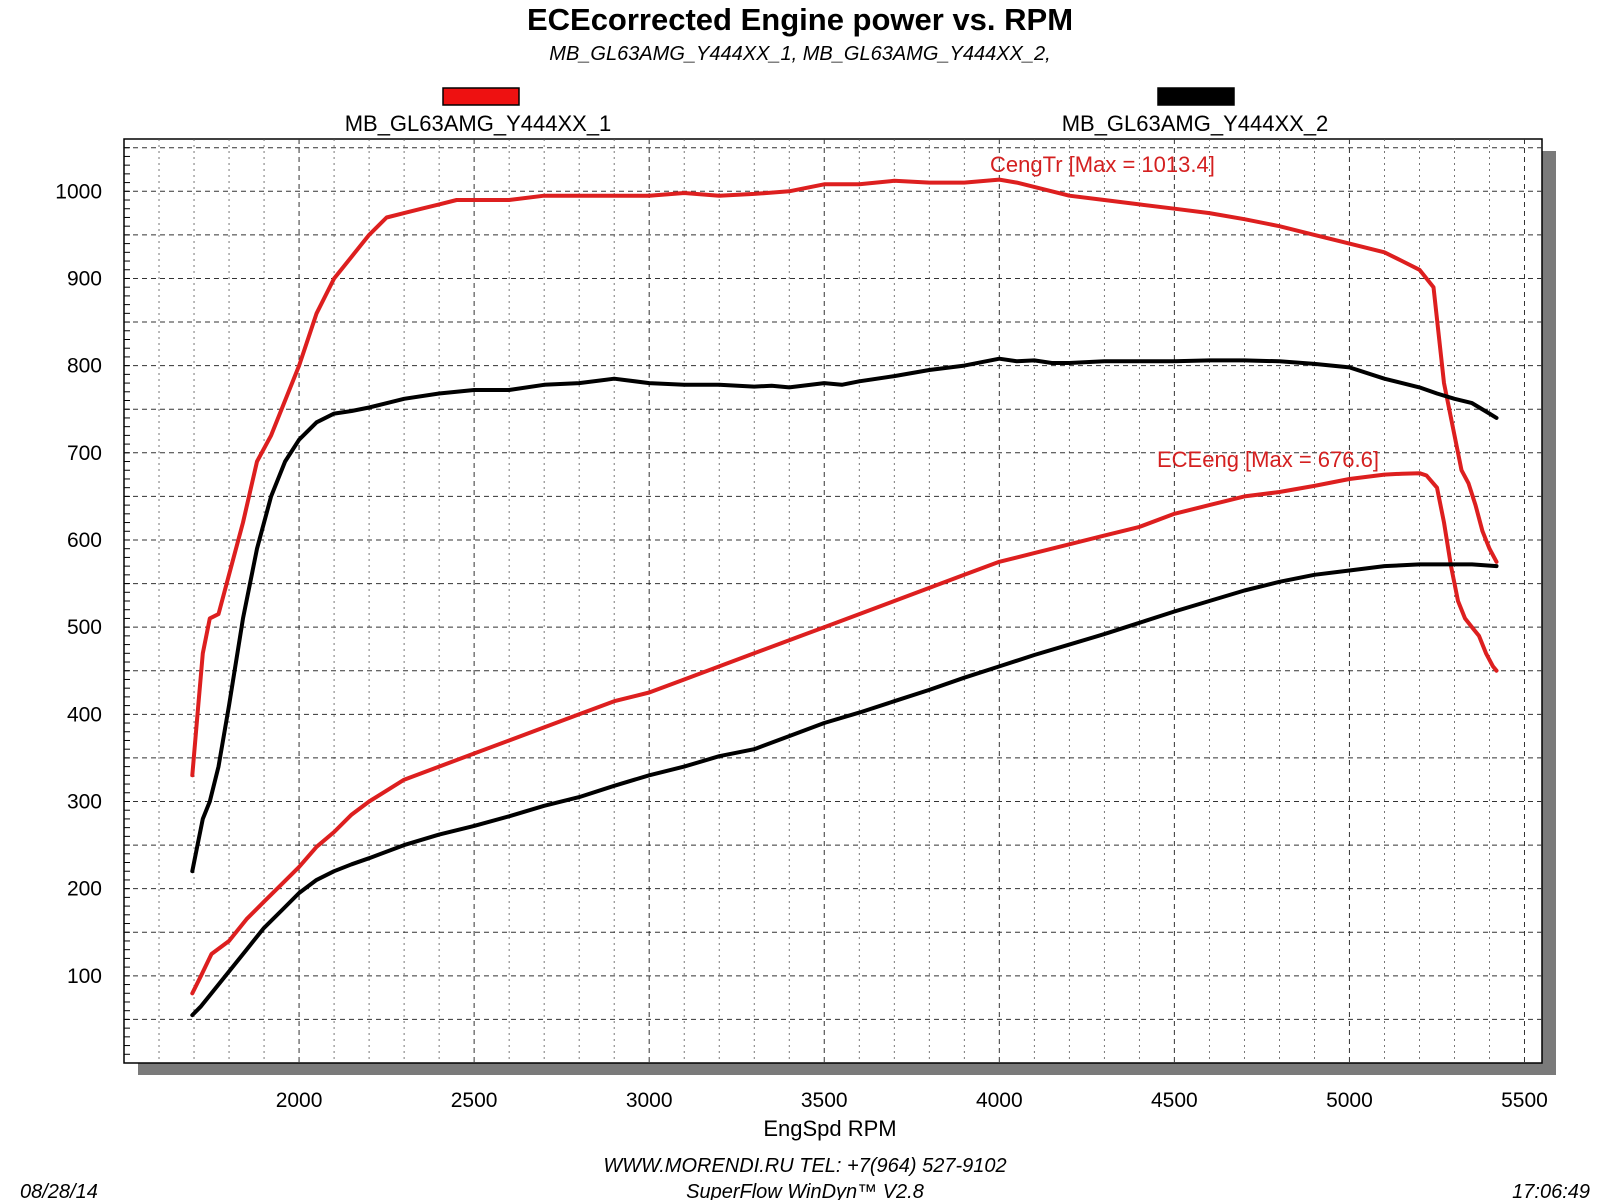 This screenshot has height=1200, width=1600. What do you see at coordinates (1174, 1100) in the screenshot?
I see `x-tick-label: 4500` at bounding box center [1174, 1100].